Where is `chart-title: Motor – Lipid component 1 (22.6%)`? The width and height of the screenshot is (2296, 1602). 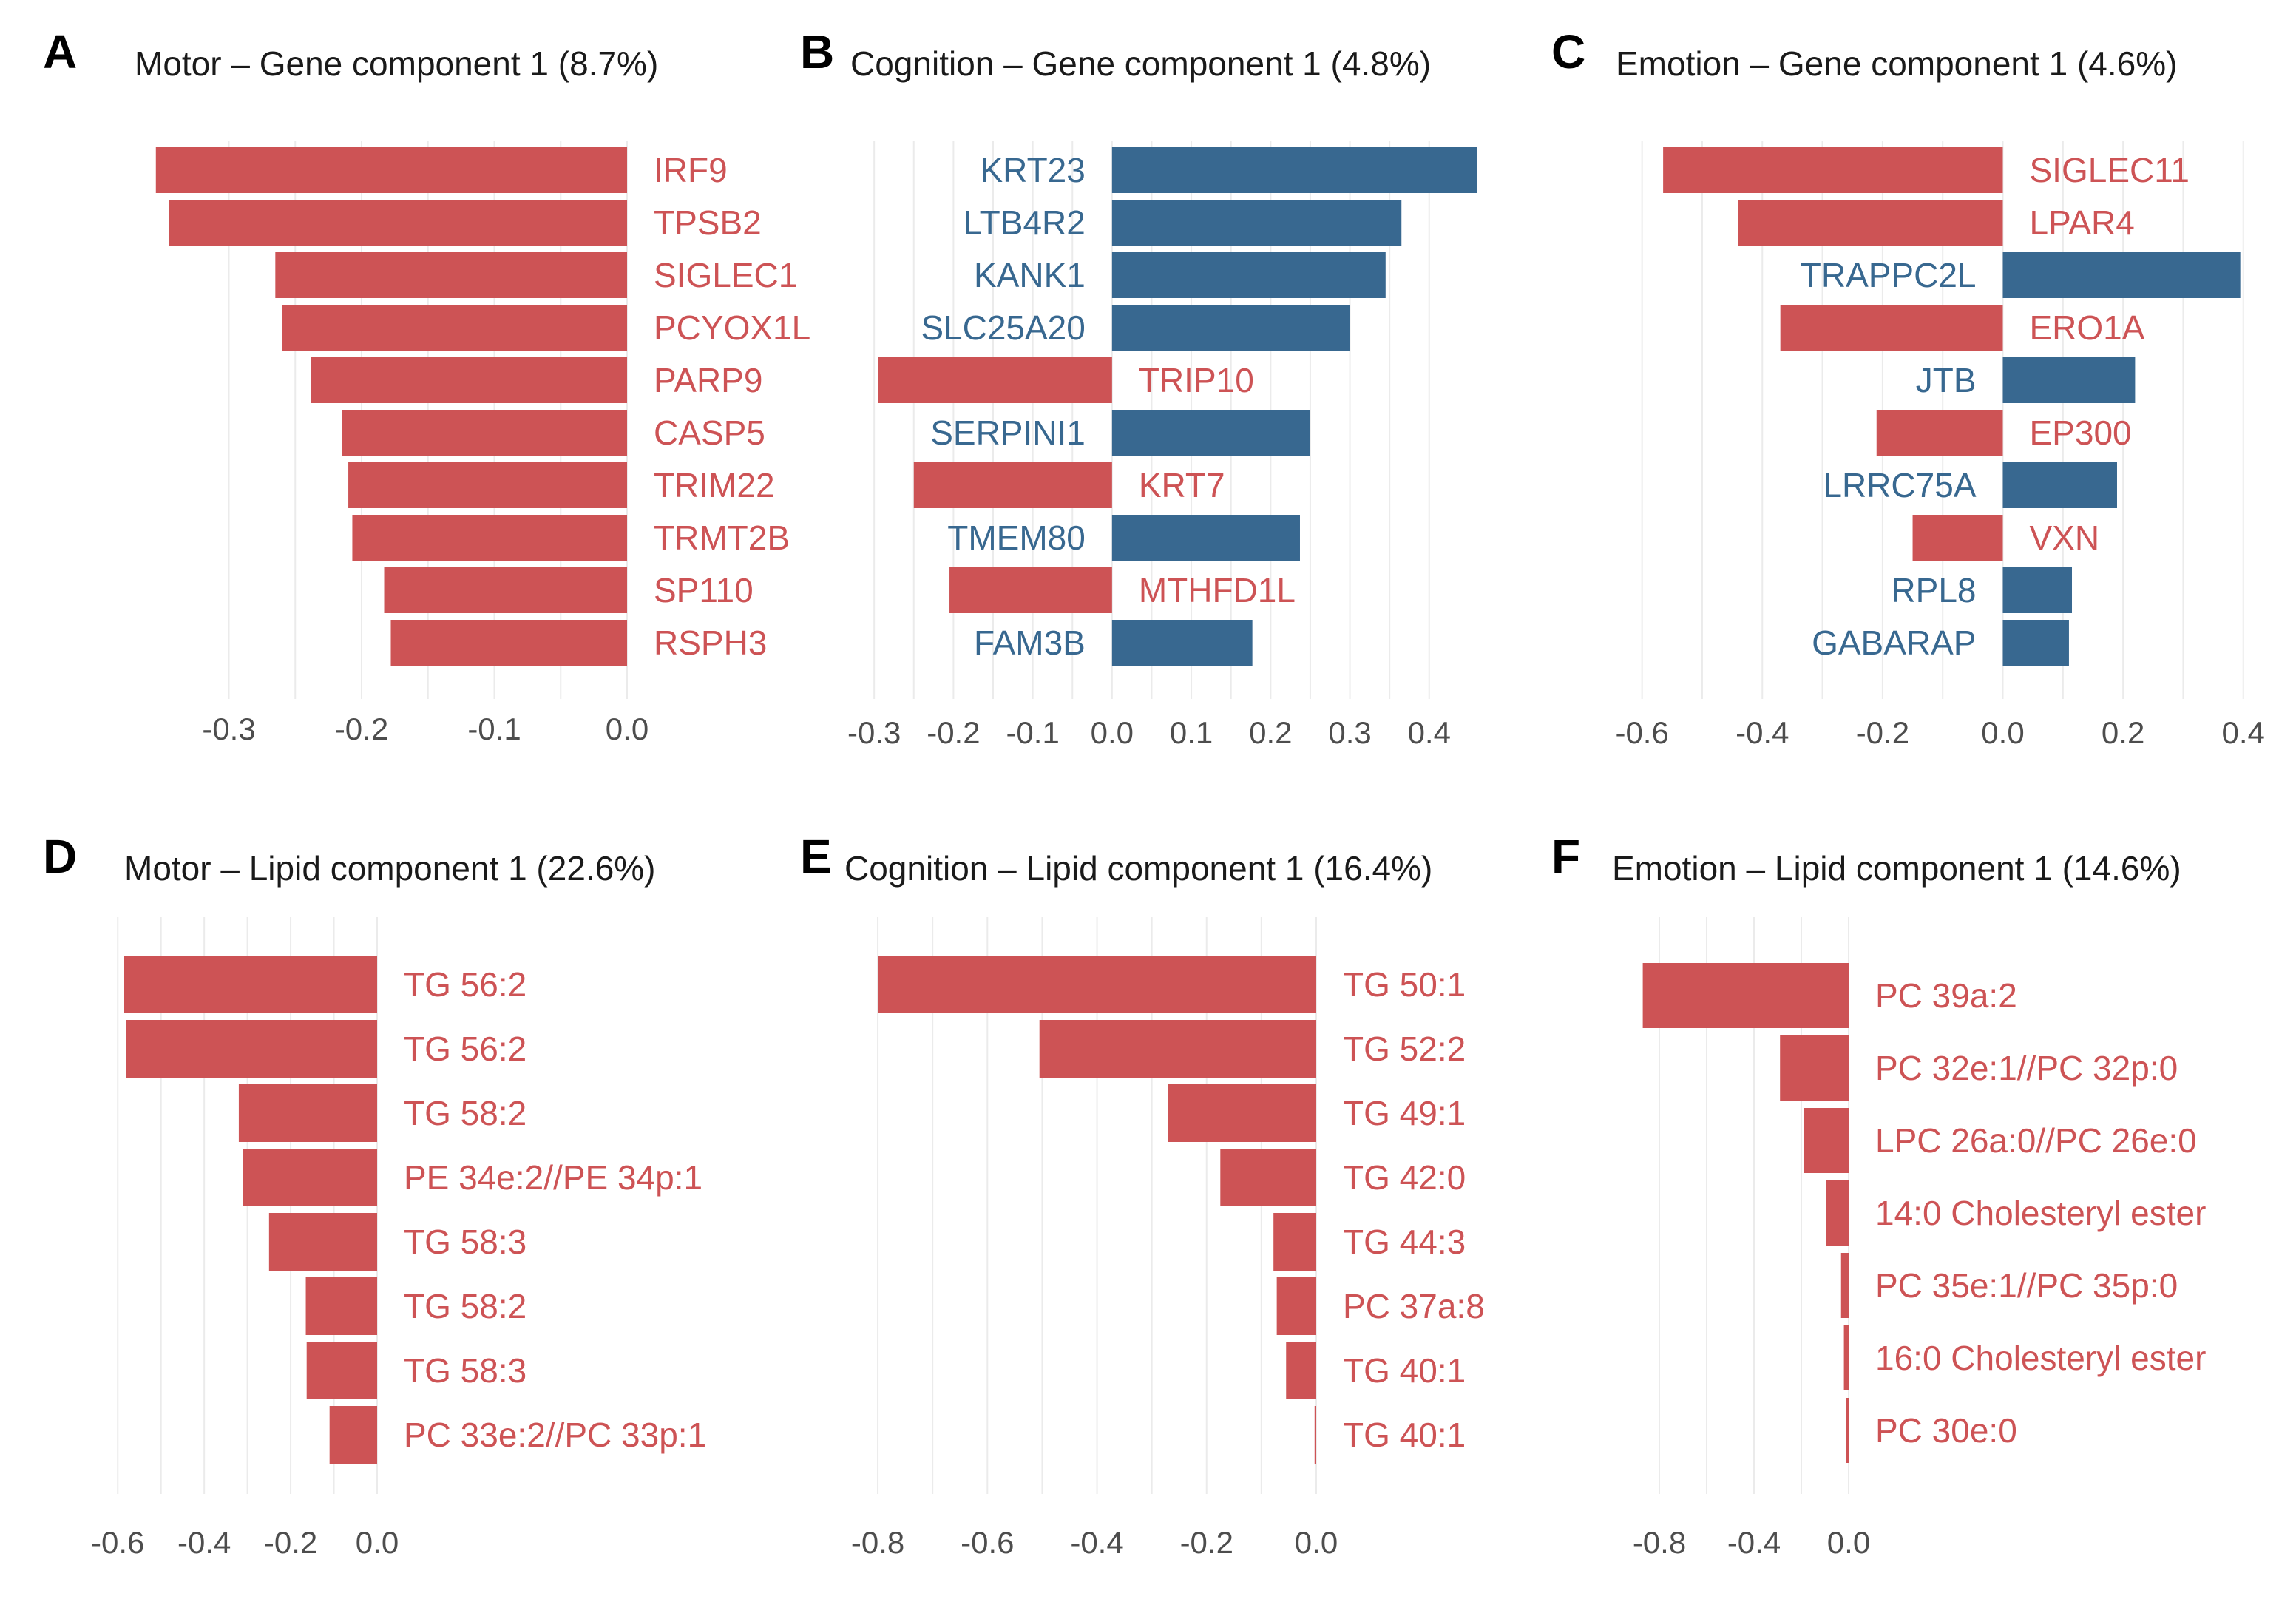
chart-title: Motor – Lipid component 1 (22.6%) is located at coordinates (390, 868).